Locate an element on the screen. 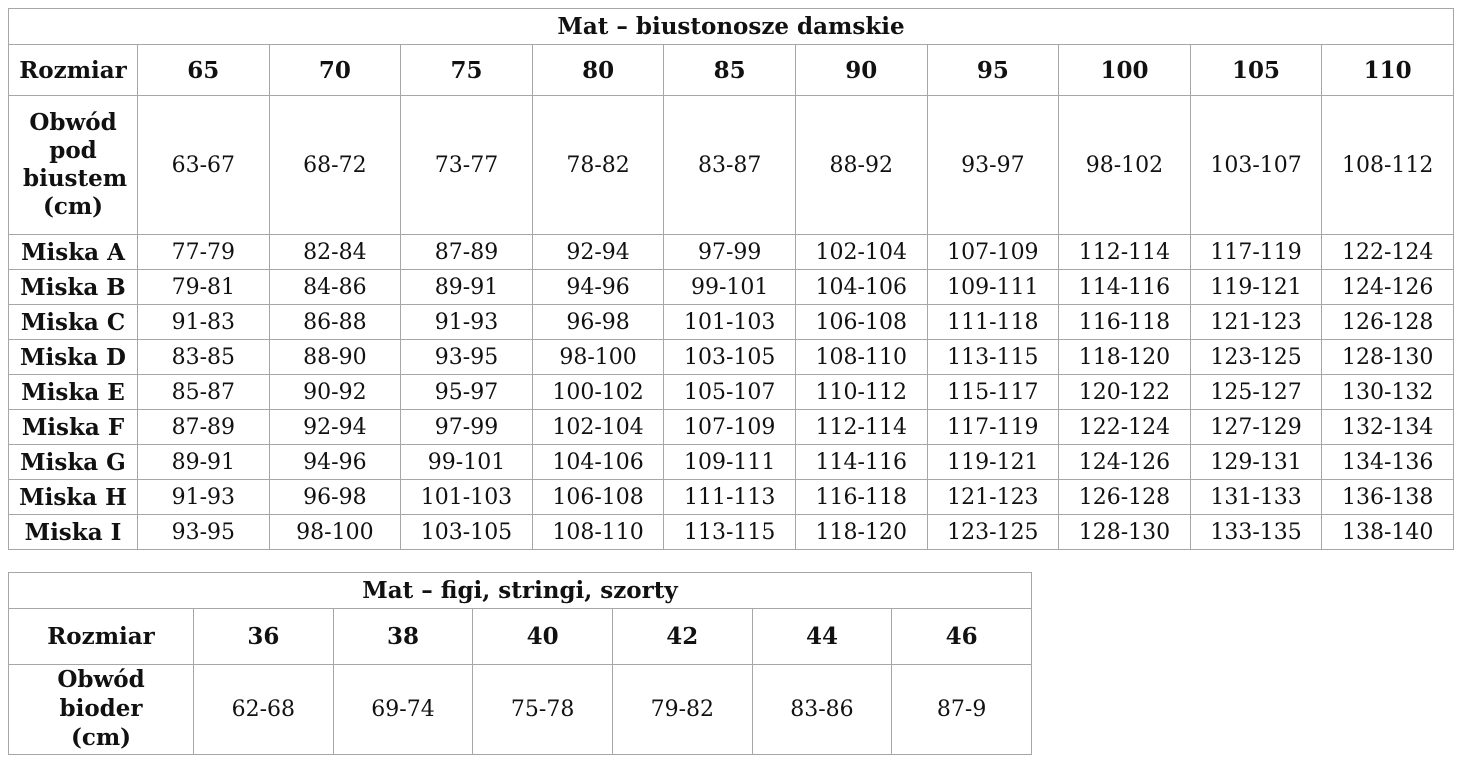 The image size is (1462, 777). bras-cup-value-cell: 109-111 is located at coordinates (993, 287).